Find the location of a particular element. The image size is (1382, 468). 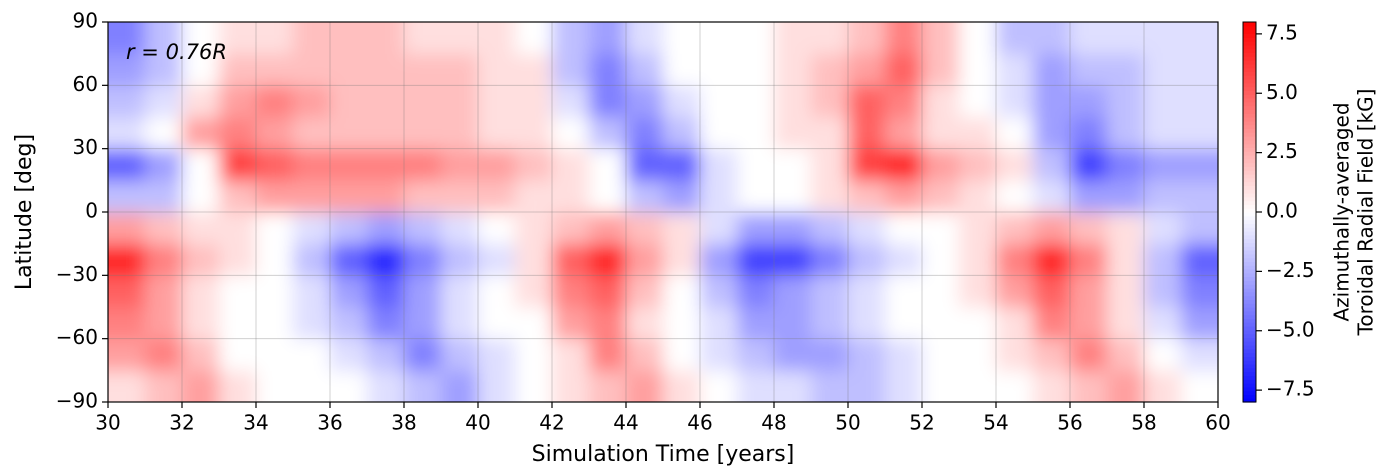

x-axis-label: Simulation Time [years] is located at coordinates (663, 454).